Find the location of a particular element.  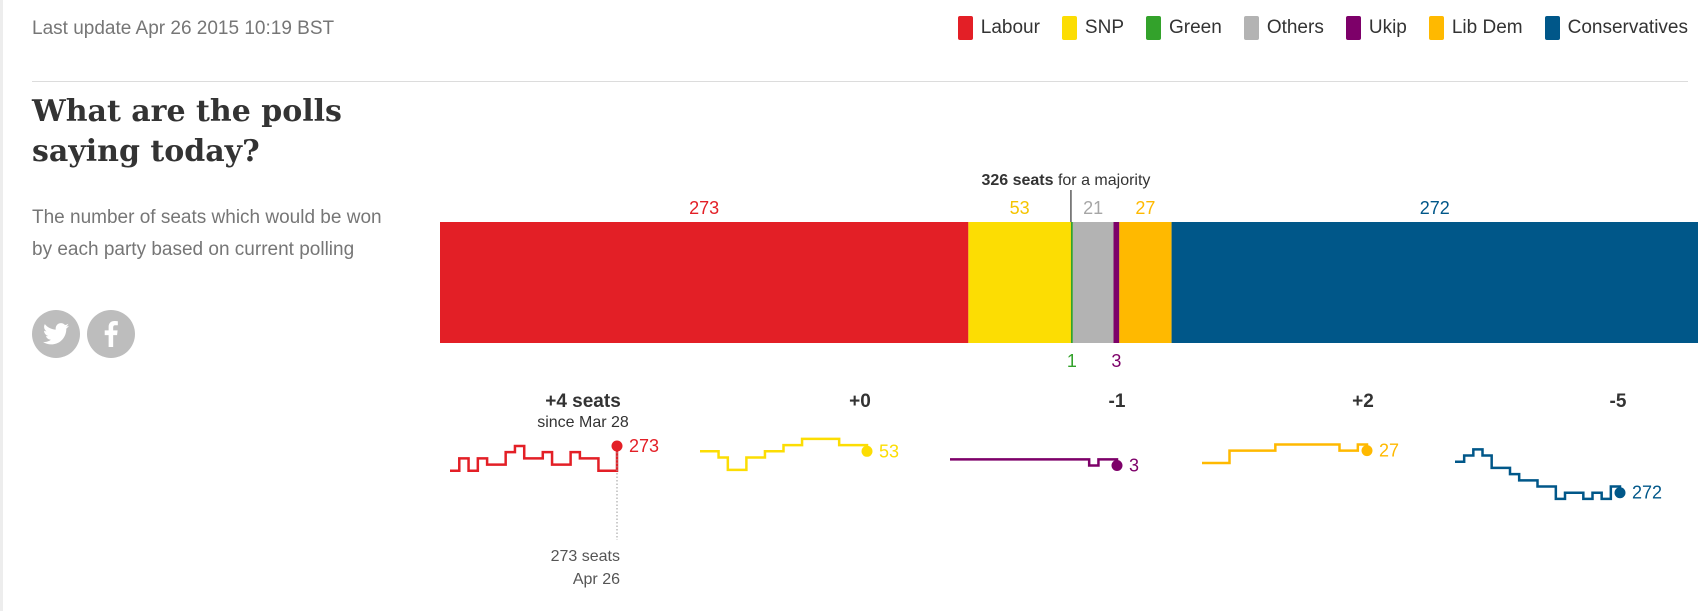

sparkline-value-labour: 273 is located at coordinates (644, 446).